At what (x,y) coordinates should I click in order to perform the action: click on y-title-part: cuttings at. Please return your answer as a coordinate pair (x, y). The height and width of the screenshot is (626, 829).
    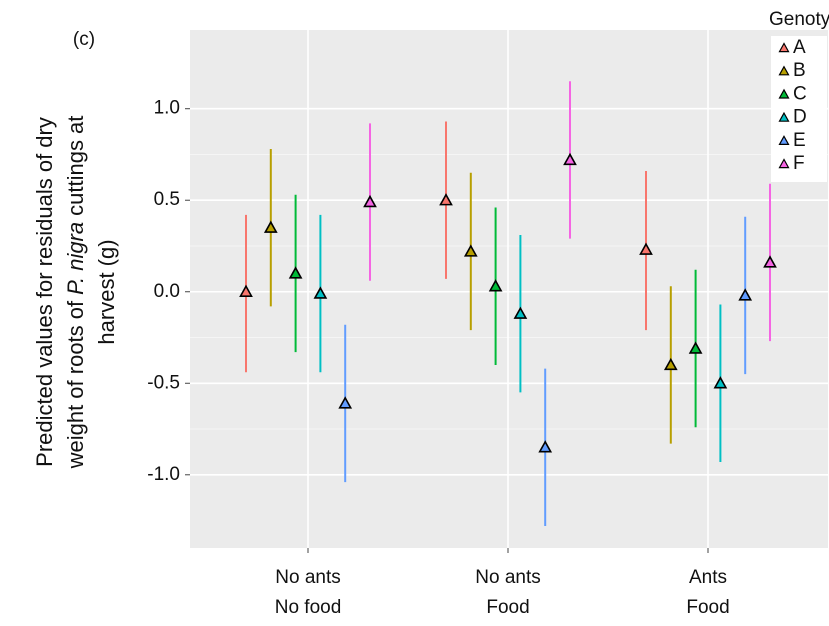
    Looking at the image, I should click on (75, 166).